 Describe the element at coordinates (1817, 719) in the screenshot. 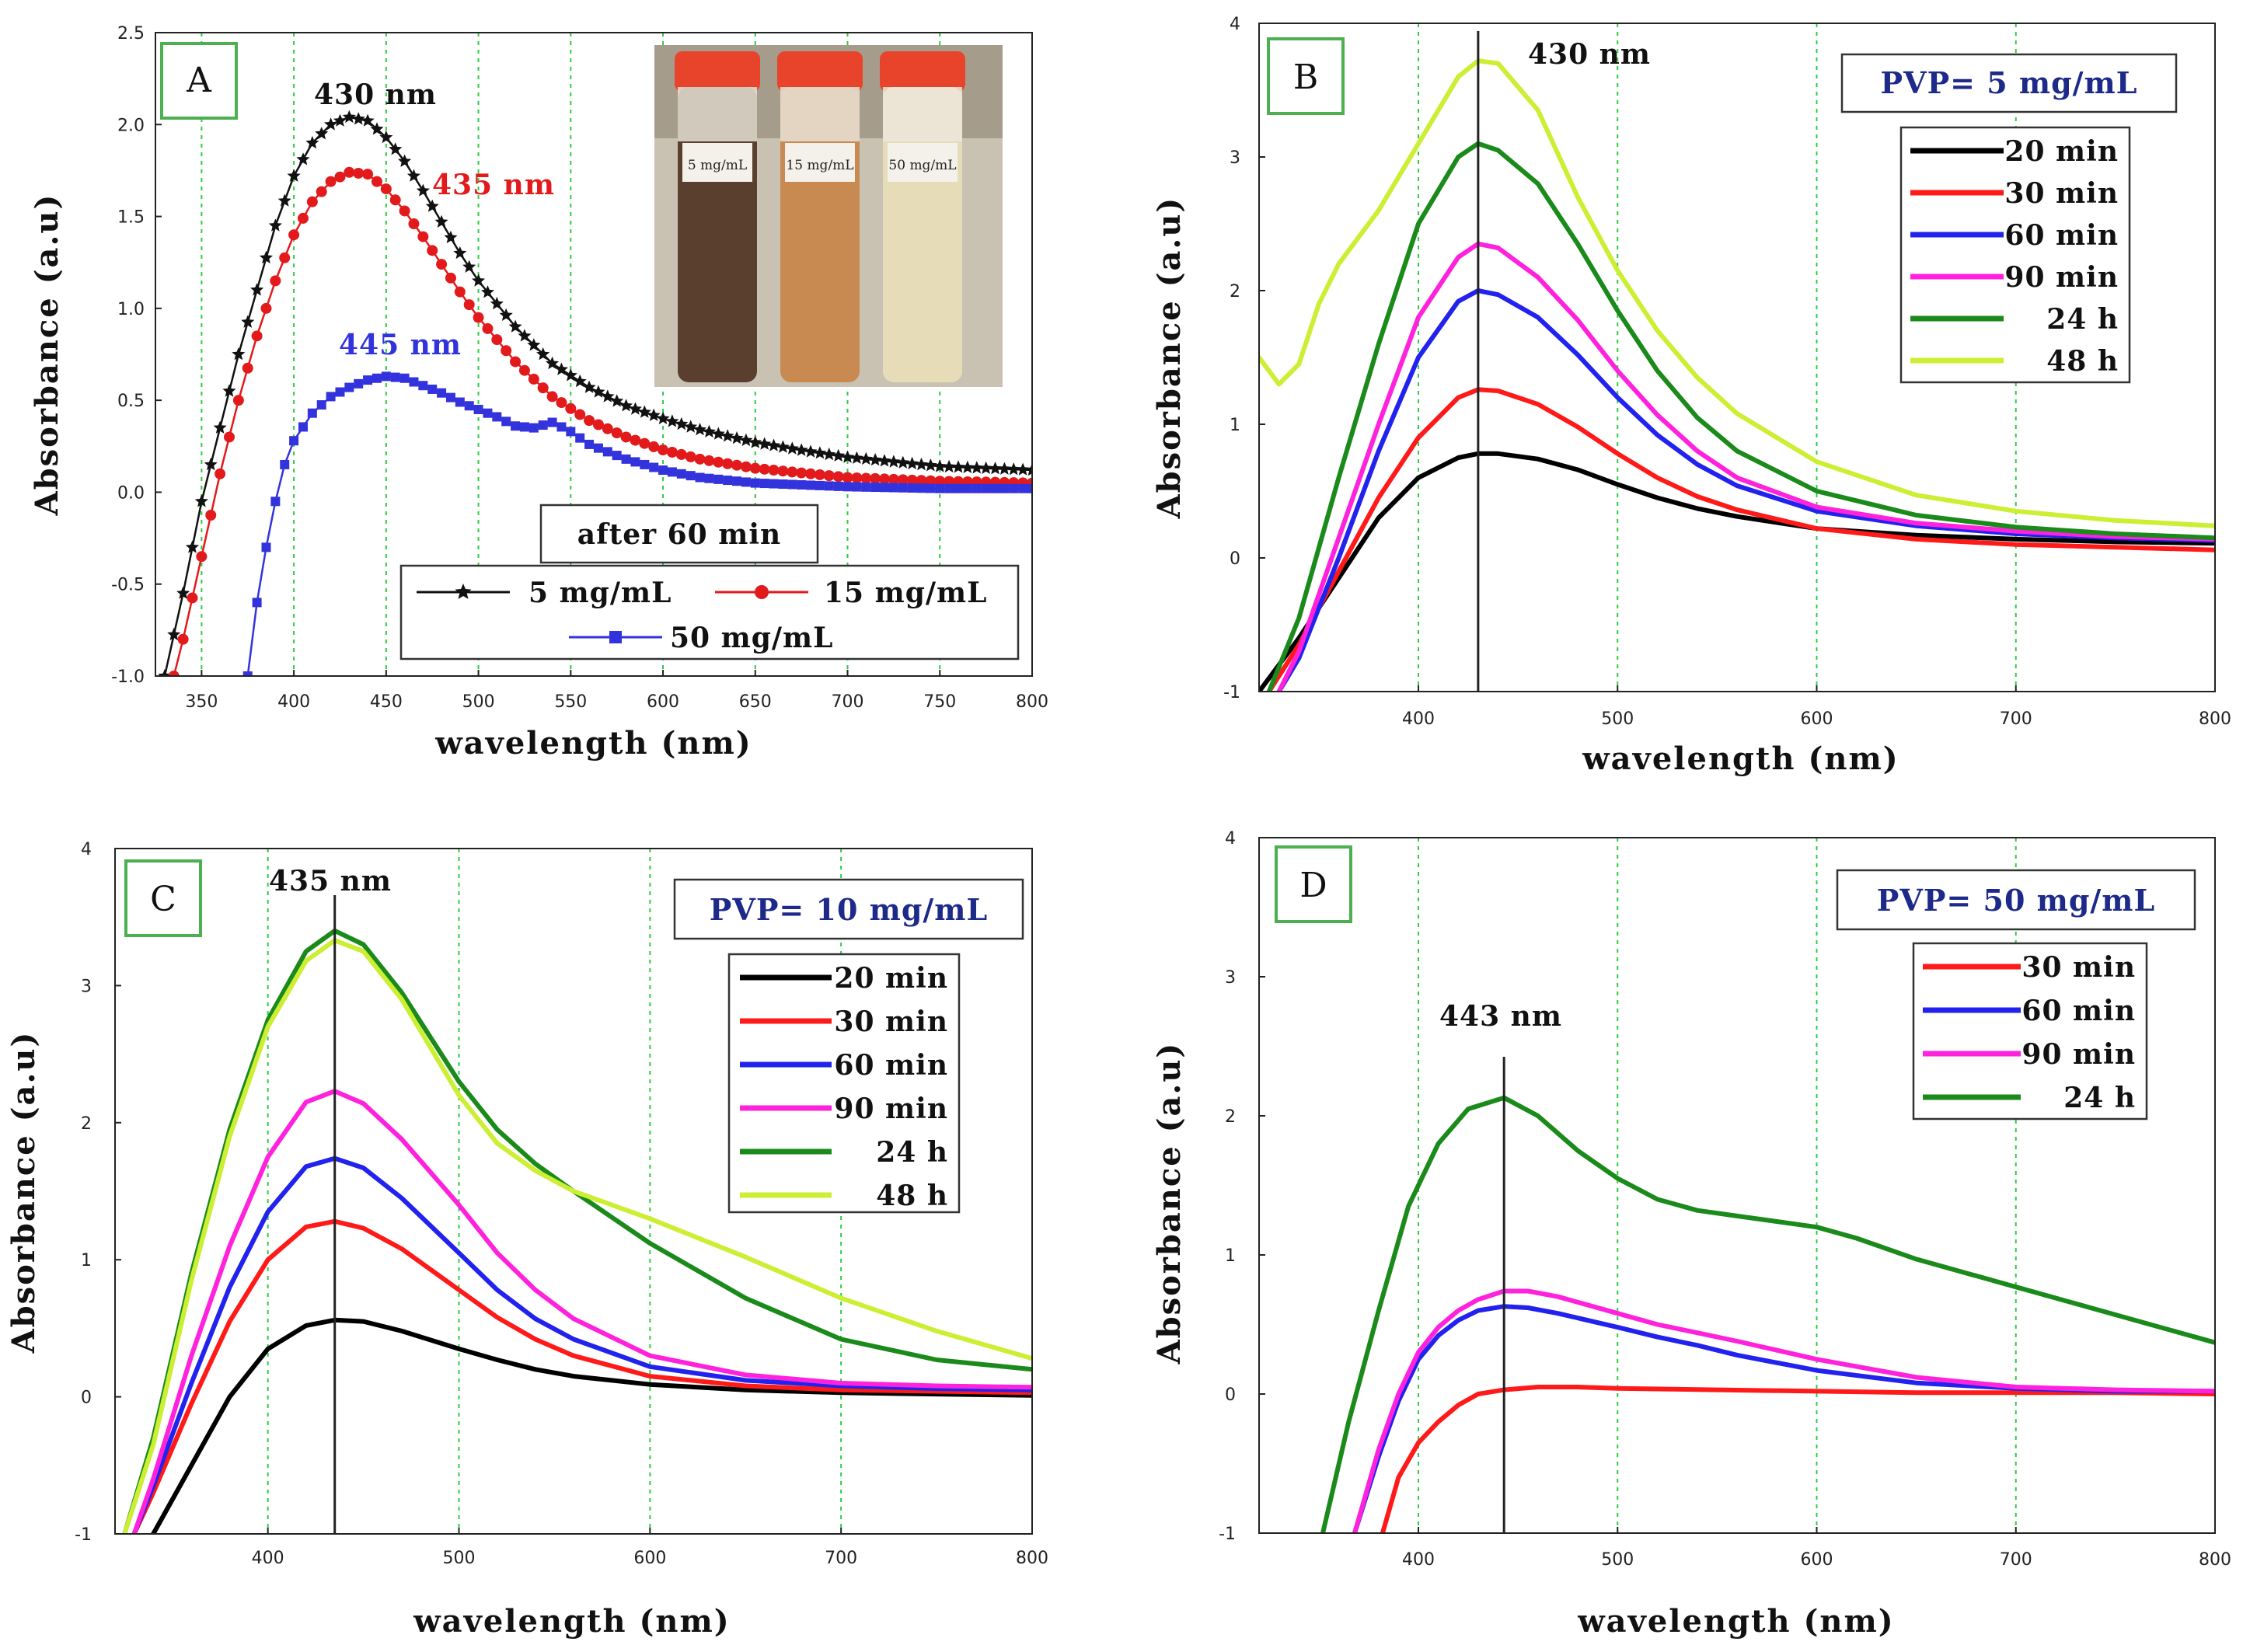

I see `x-tick-label: 600` at that location.